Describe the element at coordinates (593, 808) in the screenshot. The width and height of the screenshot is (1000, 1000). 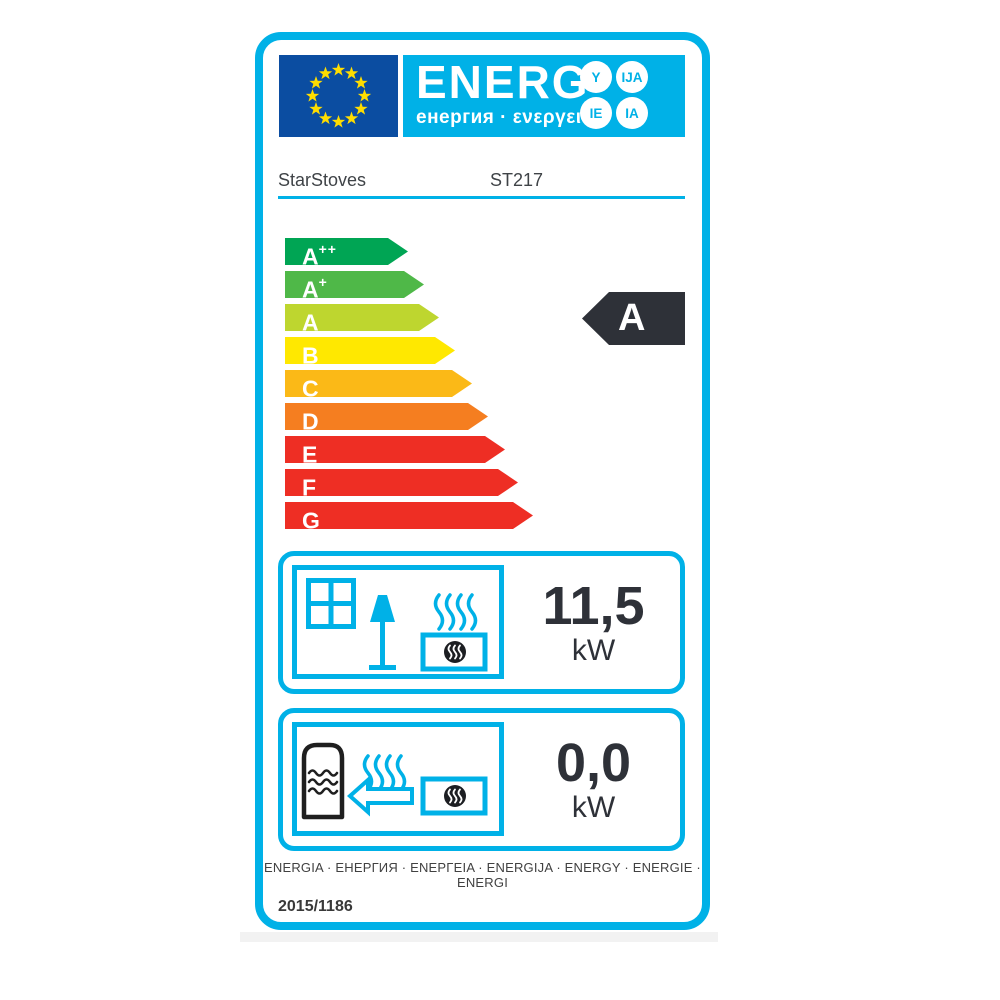
I see `water-heat-unit: kW` at that location.